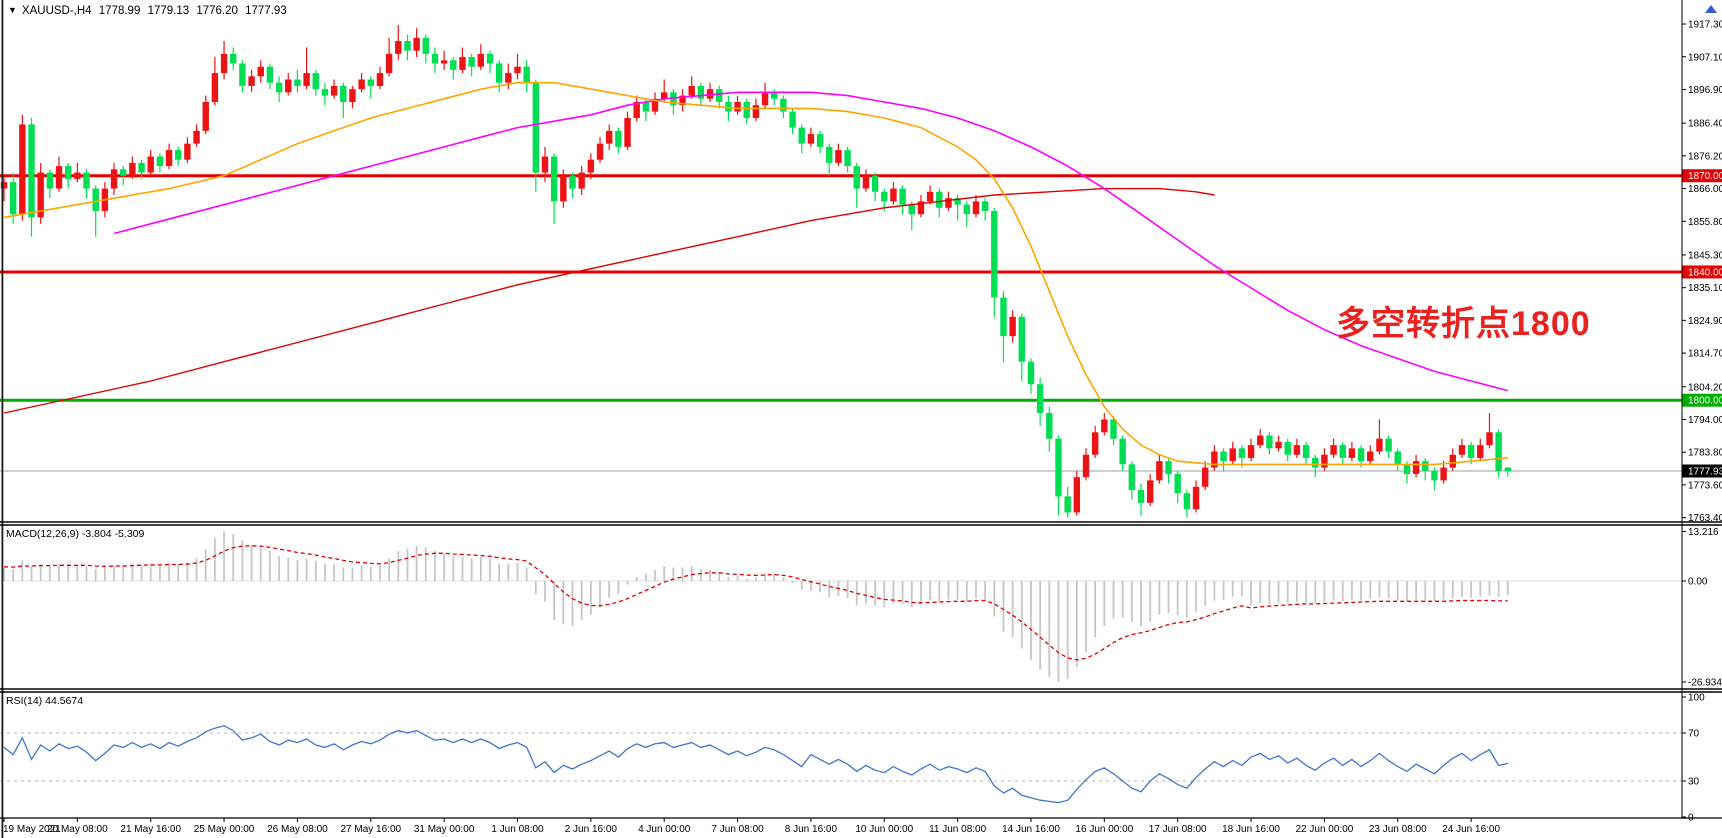  Describe the element at coordinates (861, 828) in the screenshot. I see `time-axis` at that location.